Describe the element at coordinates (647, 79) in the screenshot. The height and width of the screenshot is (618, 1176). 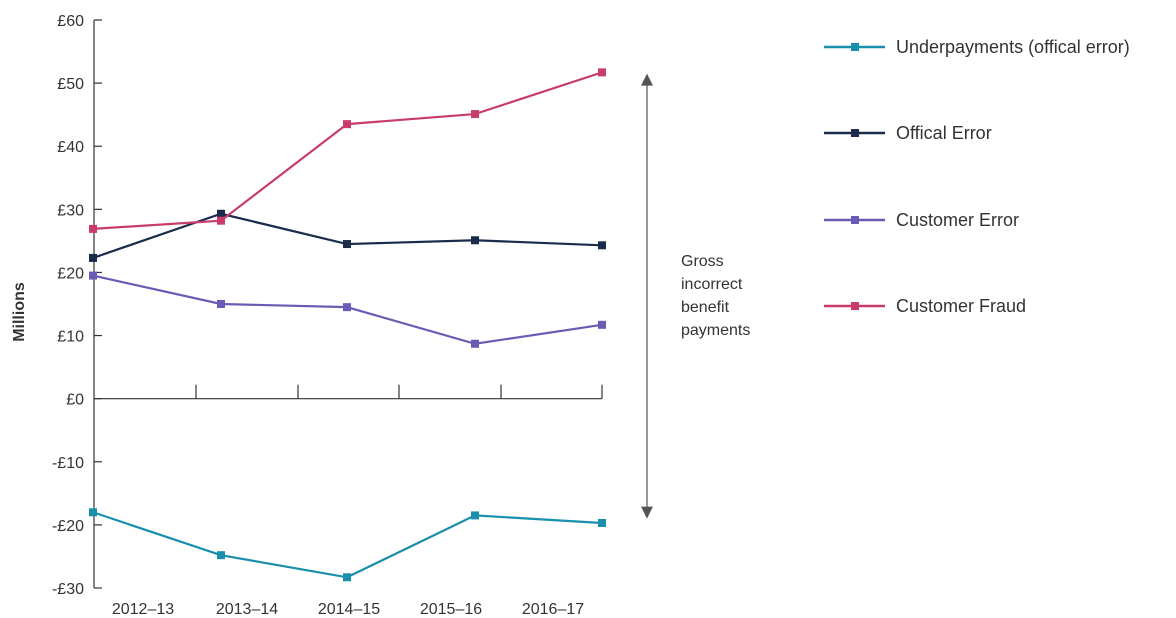
I see `arrow-up-icon` at that location.